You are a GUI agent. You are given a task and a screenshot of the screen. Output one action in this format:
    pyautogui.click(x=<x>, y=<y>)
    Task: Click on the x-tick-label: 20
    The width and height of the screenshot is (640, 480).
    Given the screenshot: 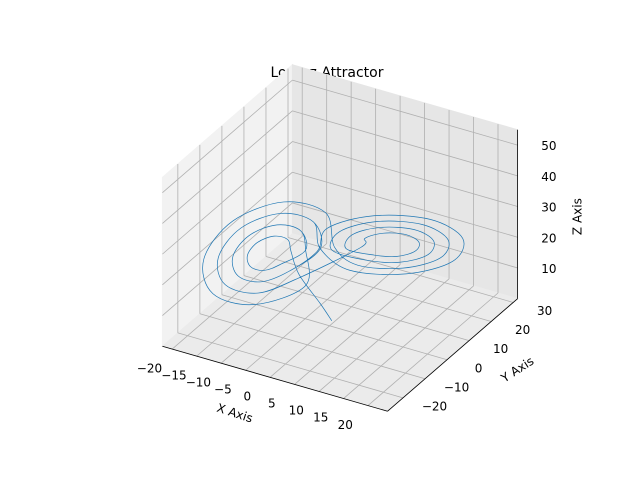 What is the action you would take?
    pyautogui.click(x=345, y=425)
    